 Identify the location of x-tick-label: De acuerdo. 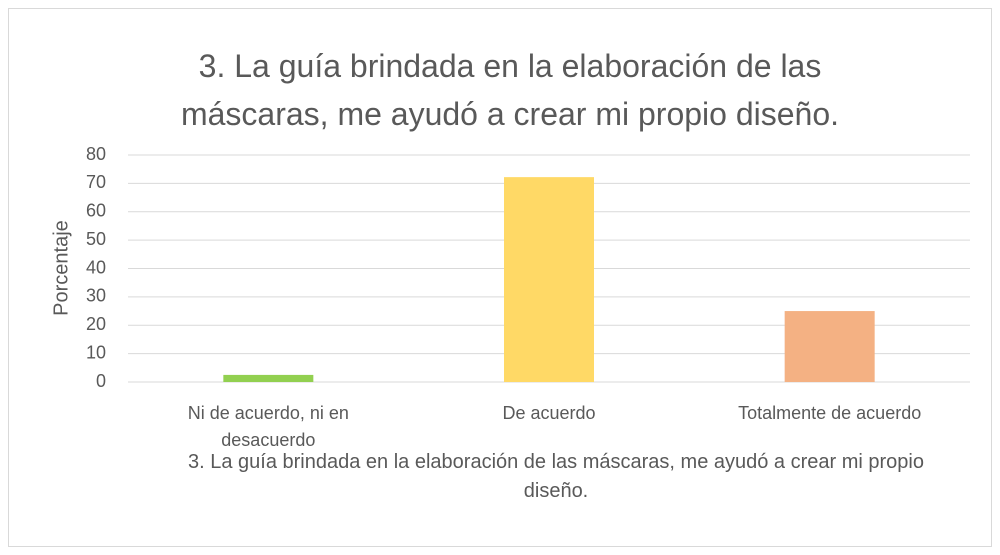
(549, 413).